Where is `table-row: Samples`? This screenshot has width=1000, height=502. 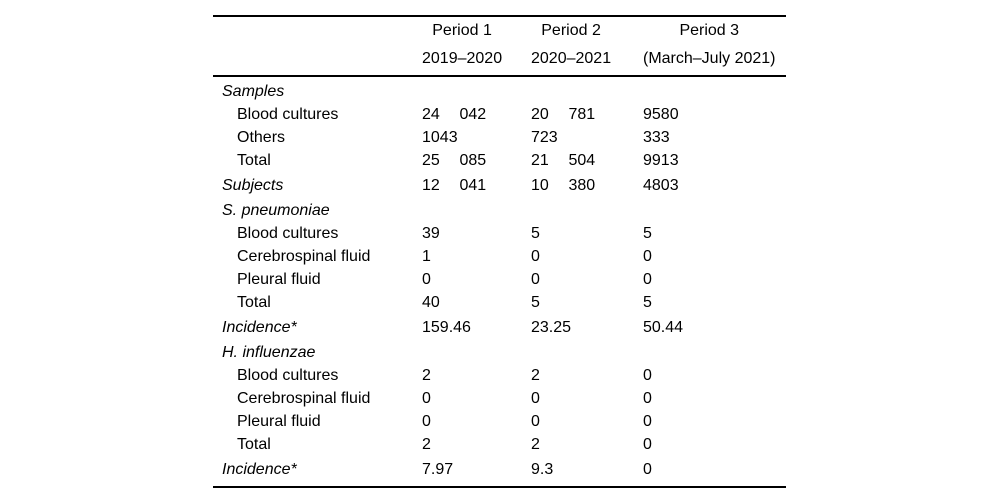
table-row: Samples is located at coordinates (499, 90).